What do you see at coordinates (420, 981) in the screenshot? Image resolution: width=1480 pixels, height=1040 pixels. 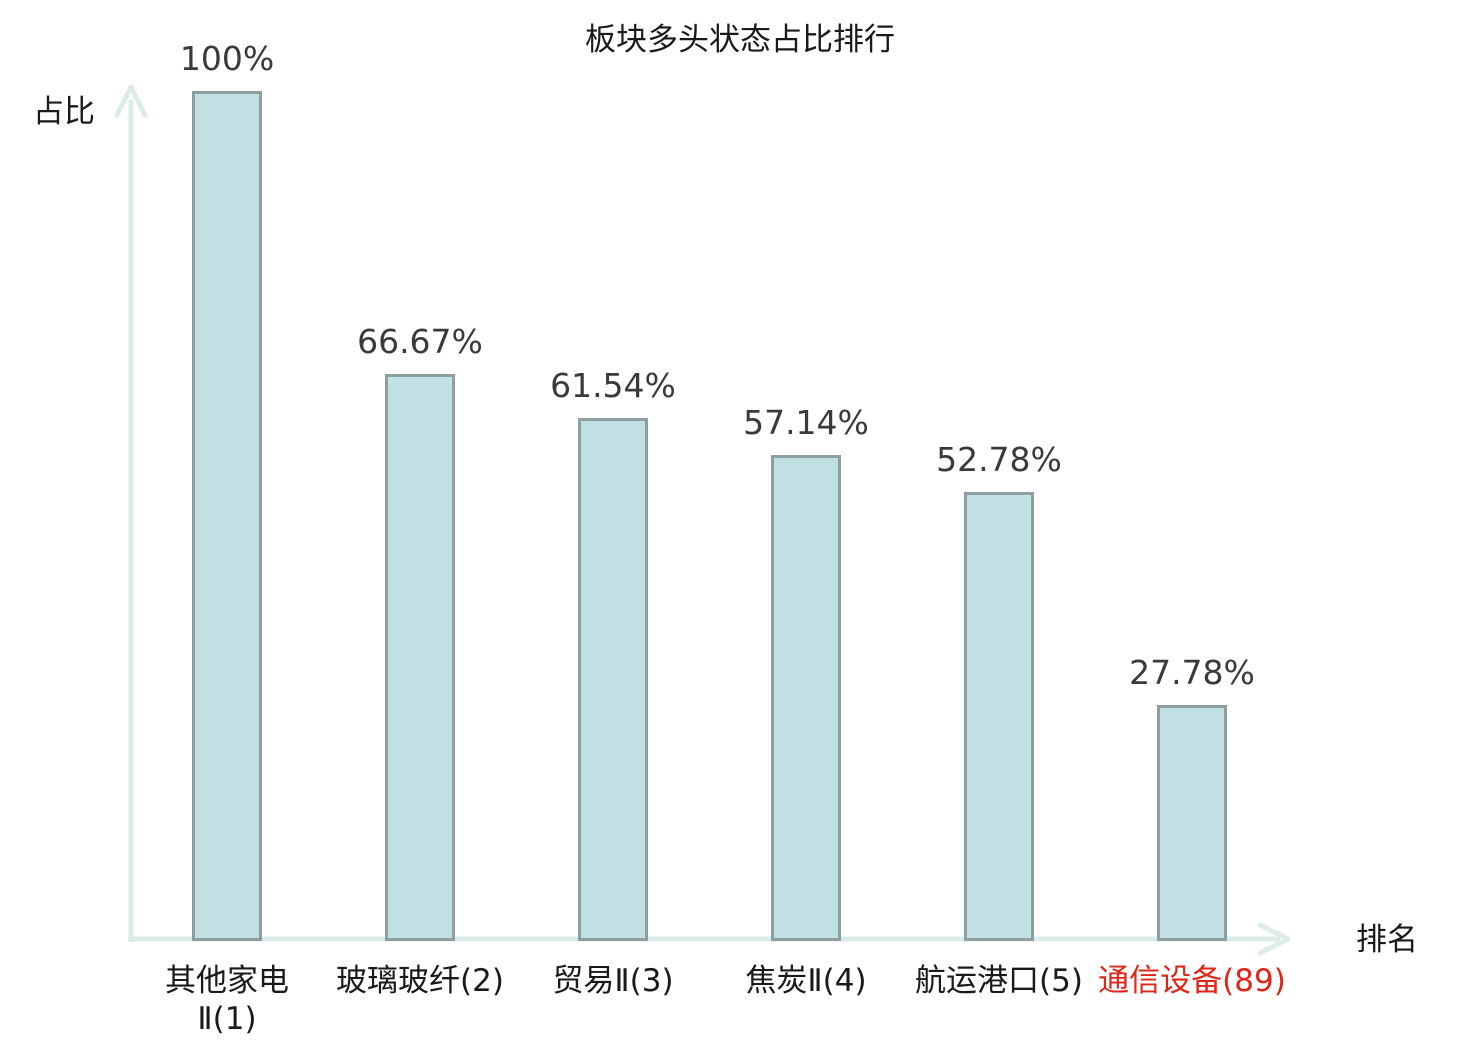 I see `category-label: 玻璃玻纤(2)` at bounding box center [420, 981].